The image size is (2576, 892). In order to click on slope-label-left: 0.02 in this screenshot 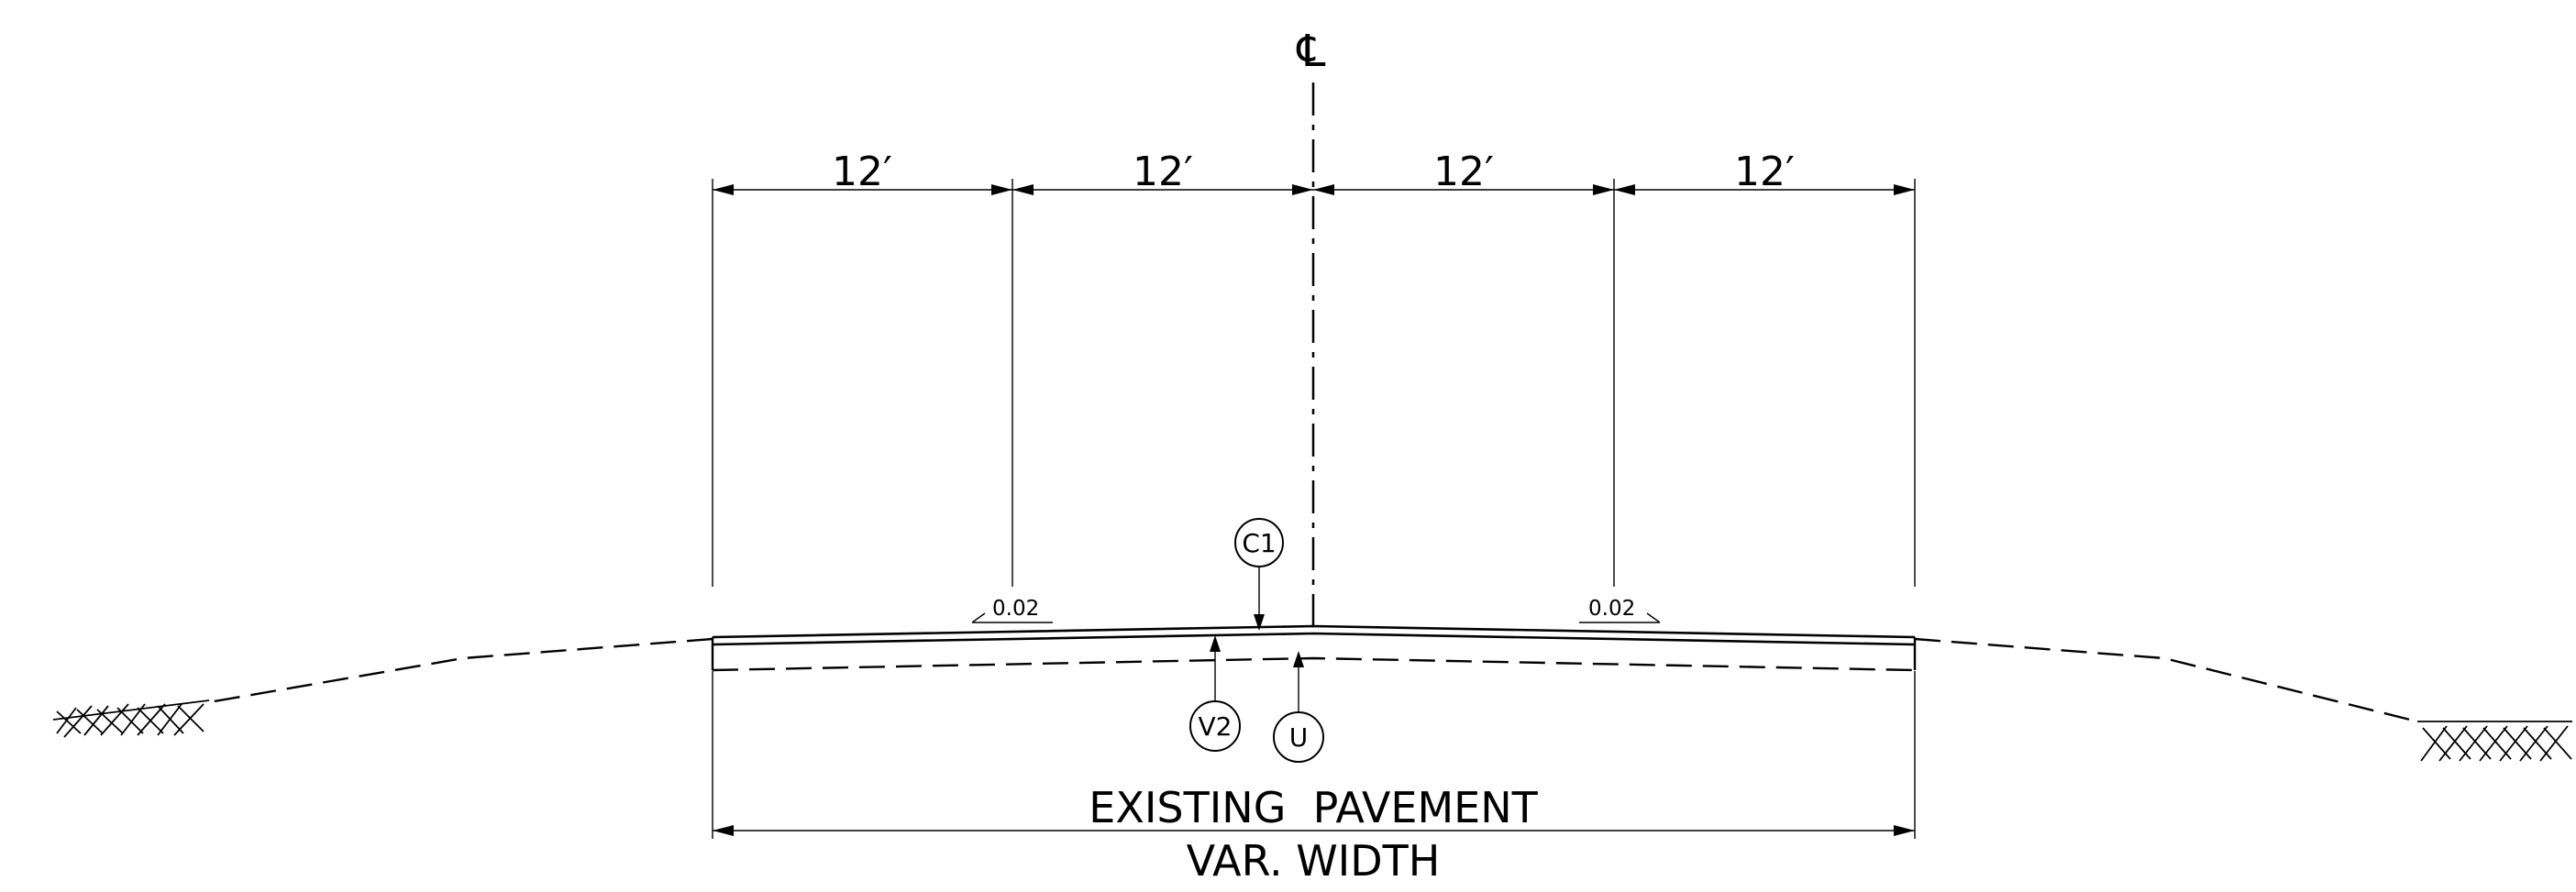, I will do `click(1015, 609)`.